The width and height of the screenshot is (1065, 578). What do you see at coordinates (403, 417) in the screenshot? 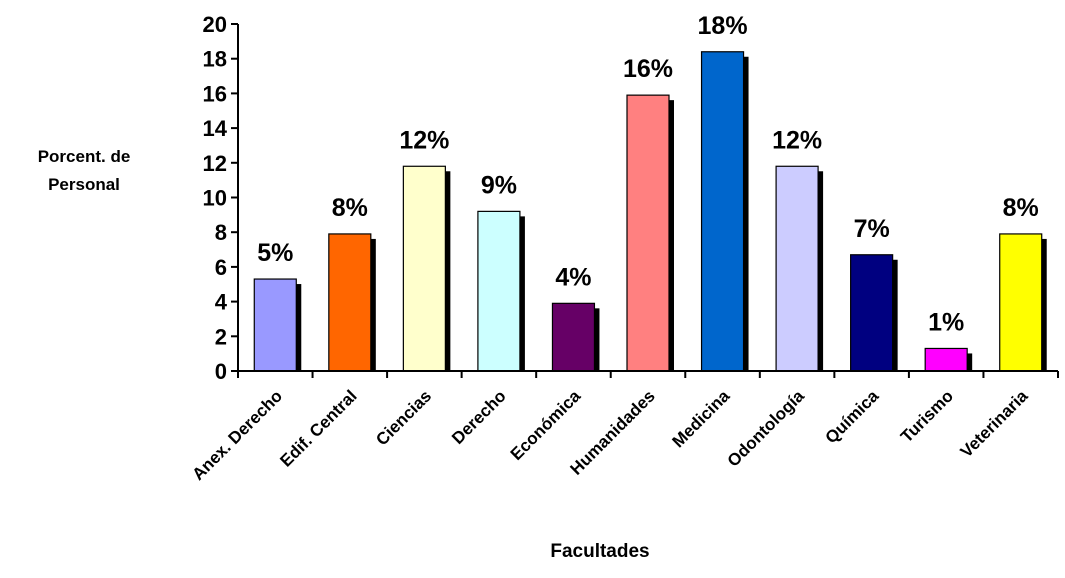
I see `x-tick-label: Ciencias` at bounding box center [403, 417].